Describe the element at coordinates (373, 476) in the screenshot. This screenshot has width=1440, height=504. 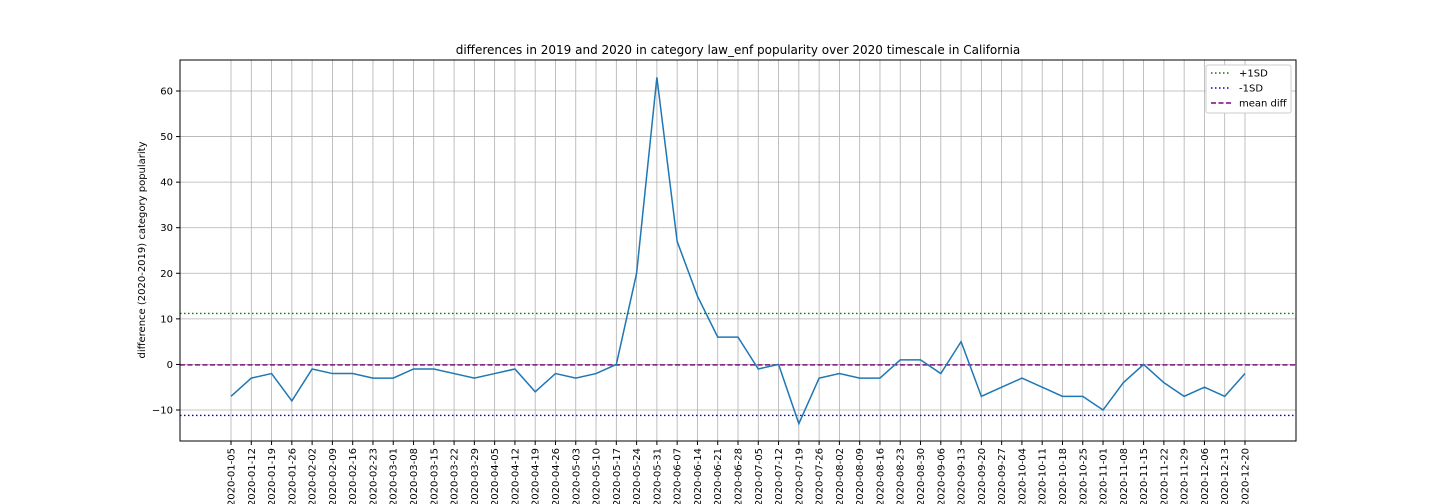
I see `x-tick-label: 2020-02-23` at that location.